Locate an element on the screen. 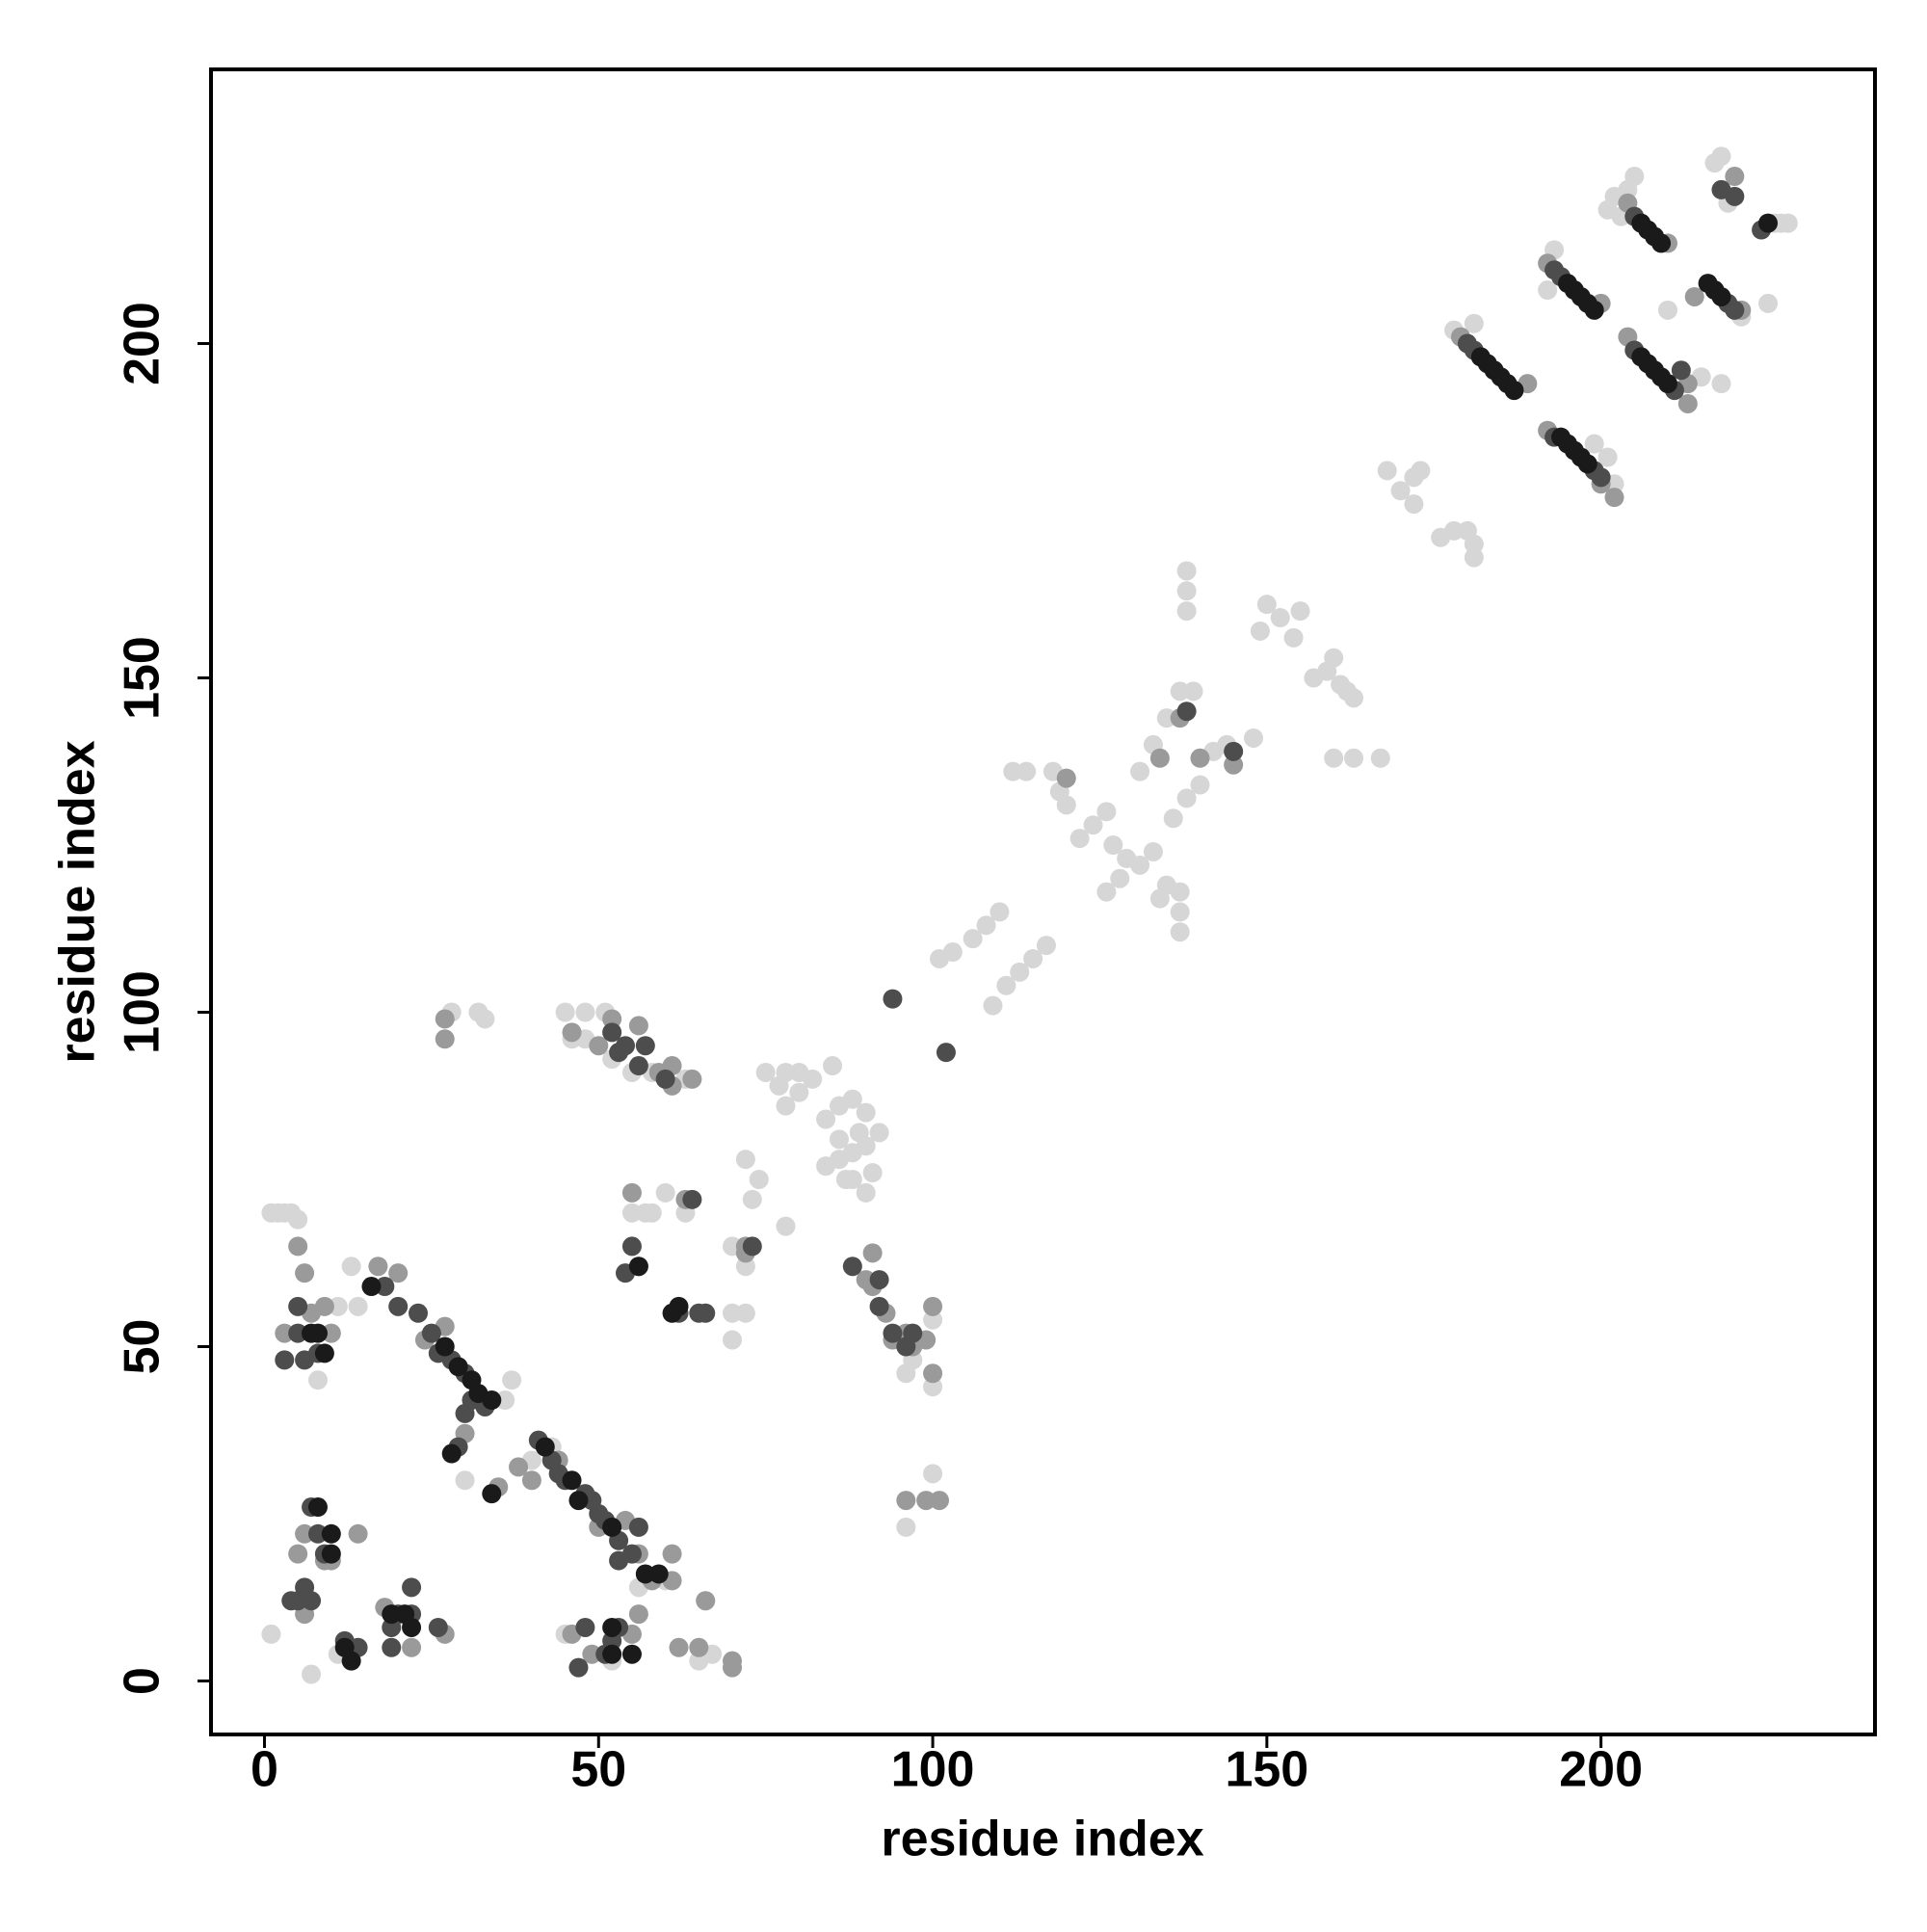 This screenshot has width=1927, height=1932. x-tick-label: 200 is located at coordinates (1601, 1770).